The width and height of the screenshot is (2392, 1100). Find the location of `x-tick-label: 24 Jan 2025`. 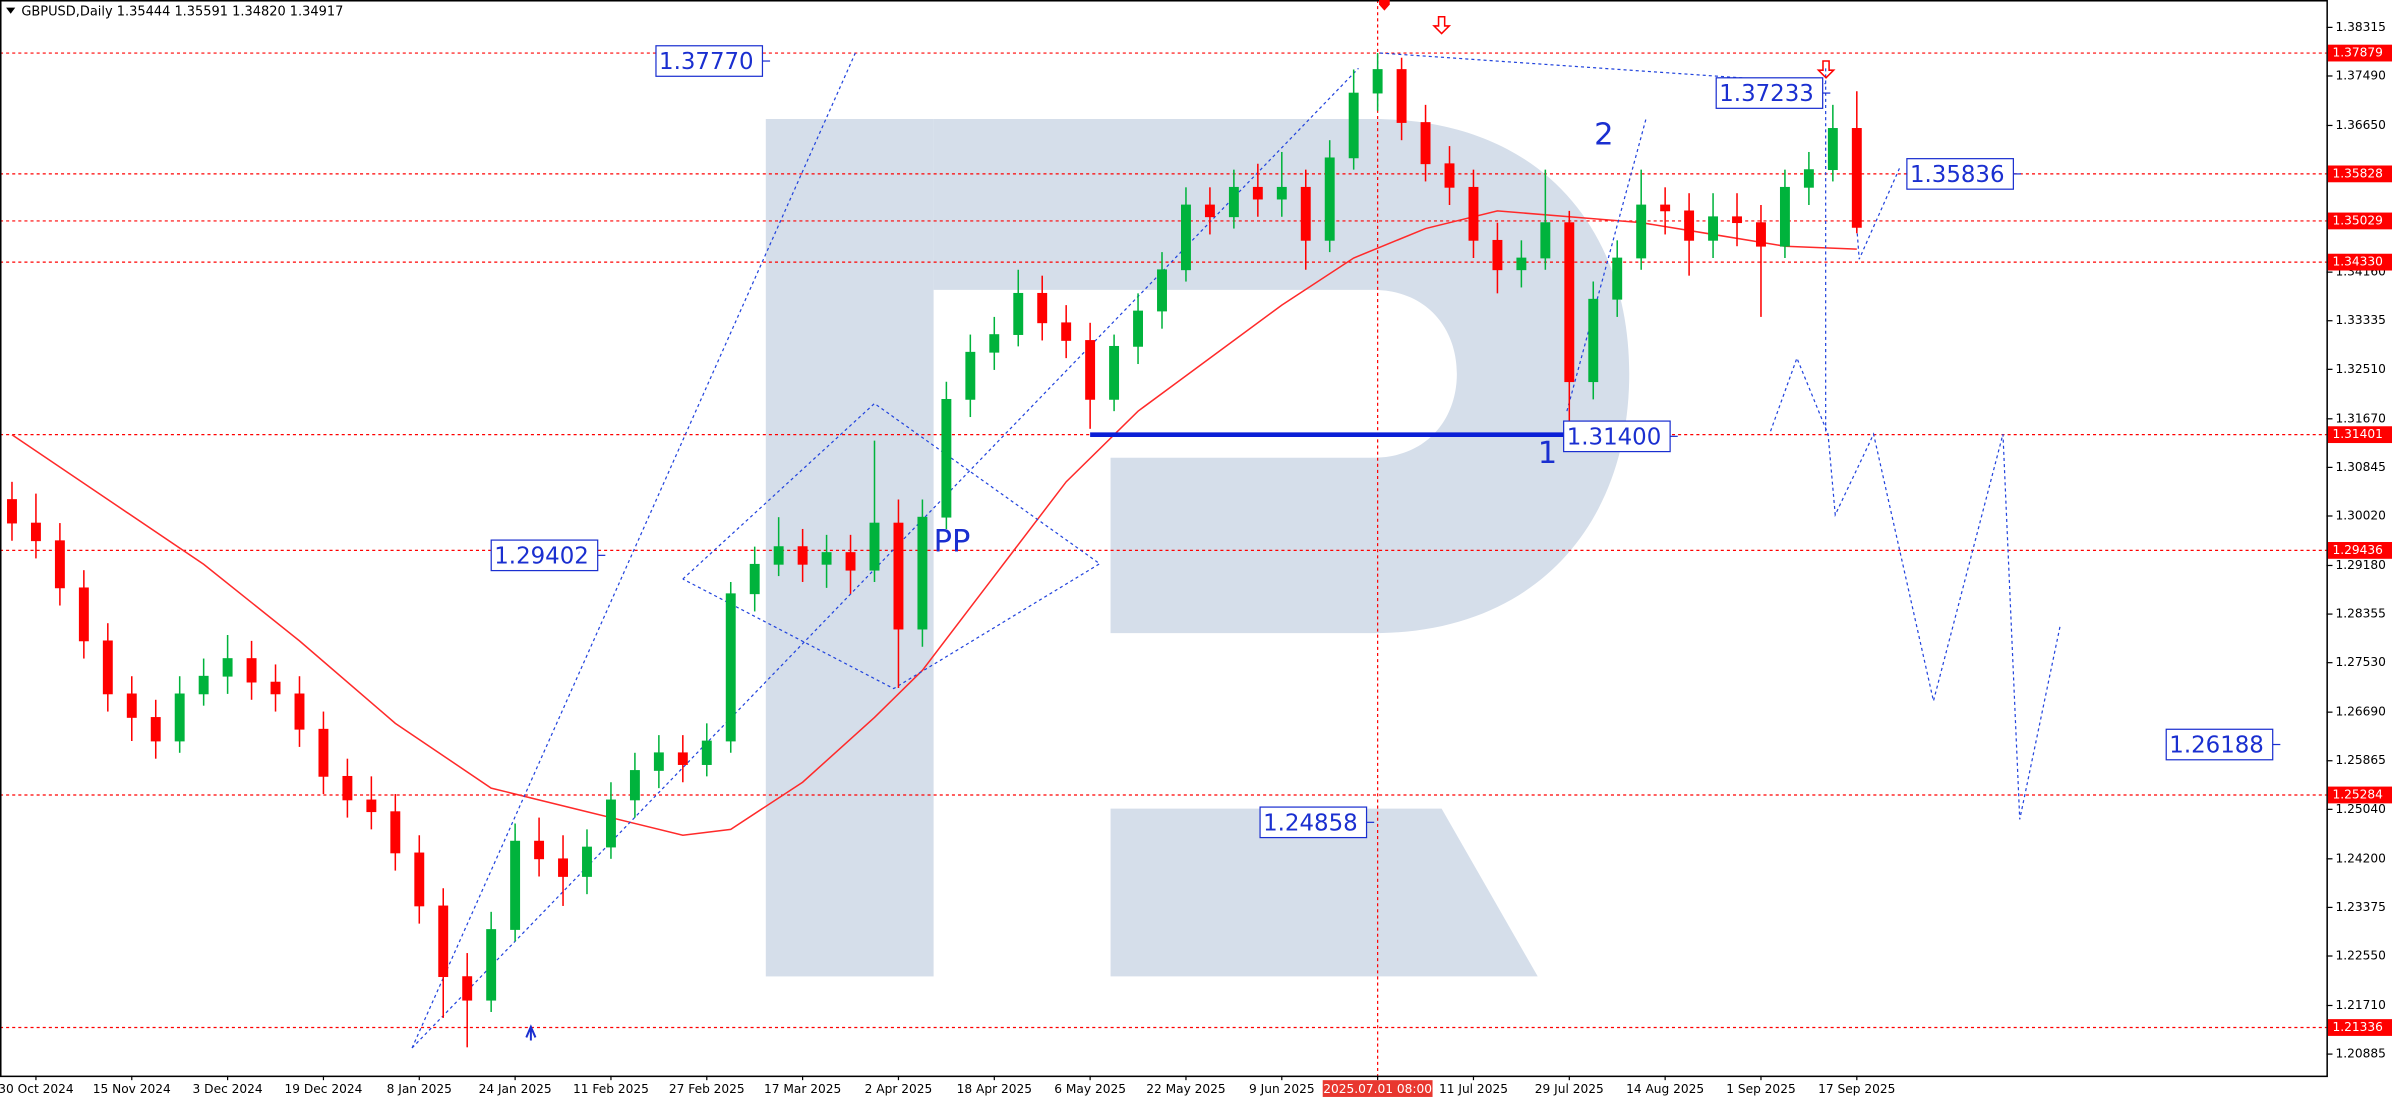

x-tick-label: 24 Jan 2025 is located at coordinates (515, 1089).